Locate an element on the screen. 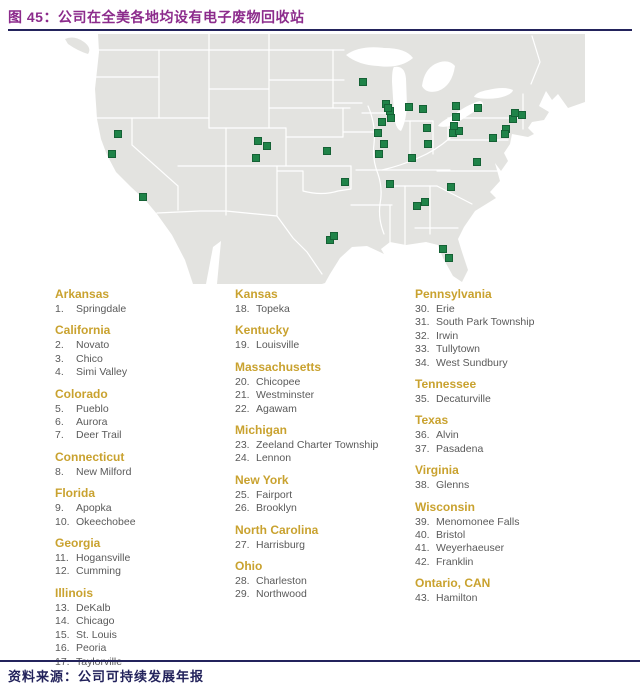 This screenshot has width=640, height=689. state-header: Georgia is located at coordinates (78, 543).